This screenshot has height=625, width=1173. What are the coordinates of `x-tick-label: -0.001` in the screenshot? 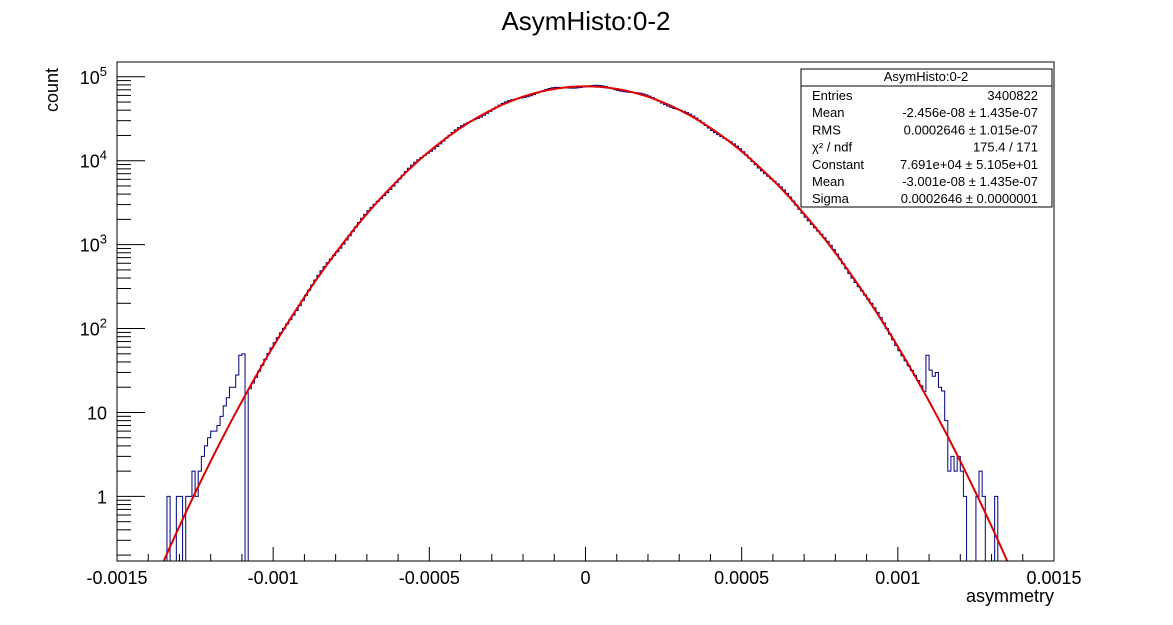 It's located at (273, 578).